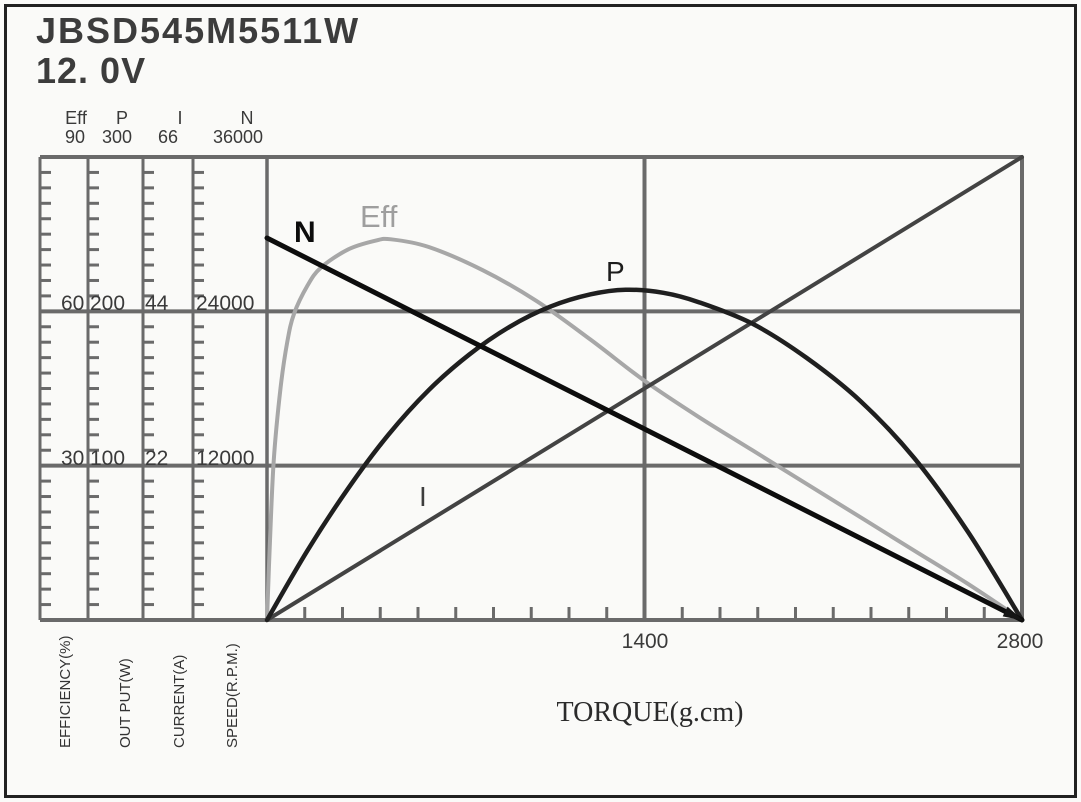  I want to click on x-tick-2800: 2800, so click(1020, 641).